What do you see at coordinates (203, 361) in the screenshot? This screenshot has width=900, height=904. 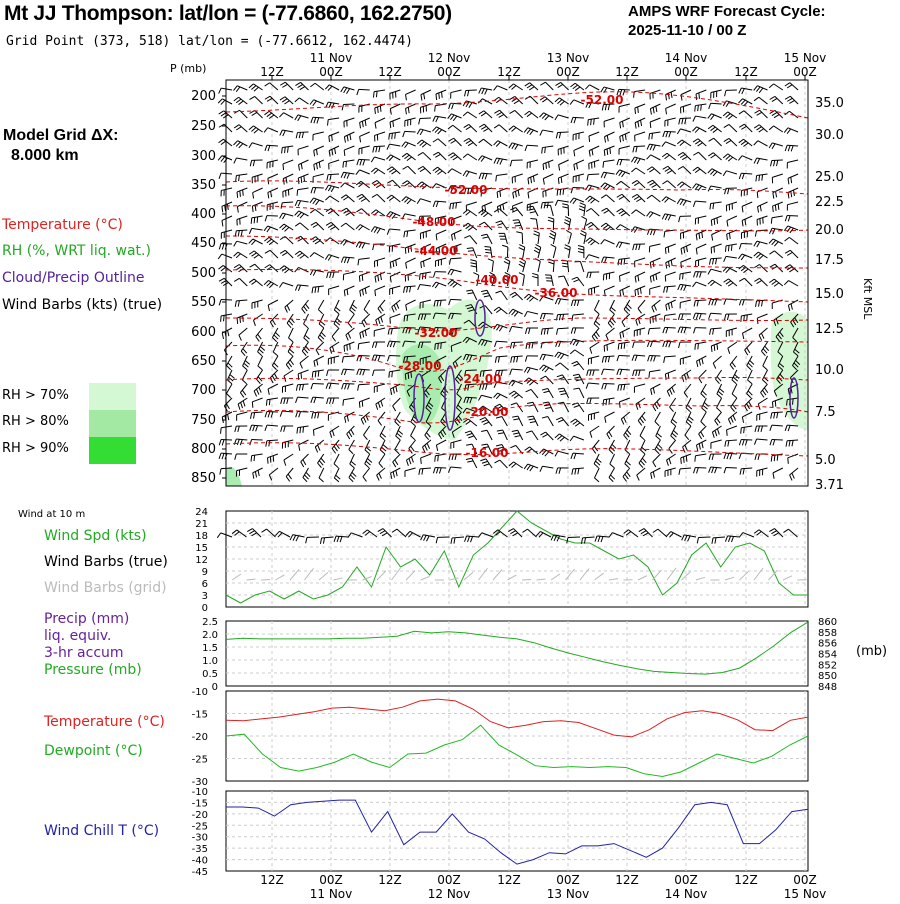 I see `pressure-tick-label: 650` at bounding box center [203, 361].